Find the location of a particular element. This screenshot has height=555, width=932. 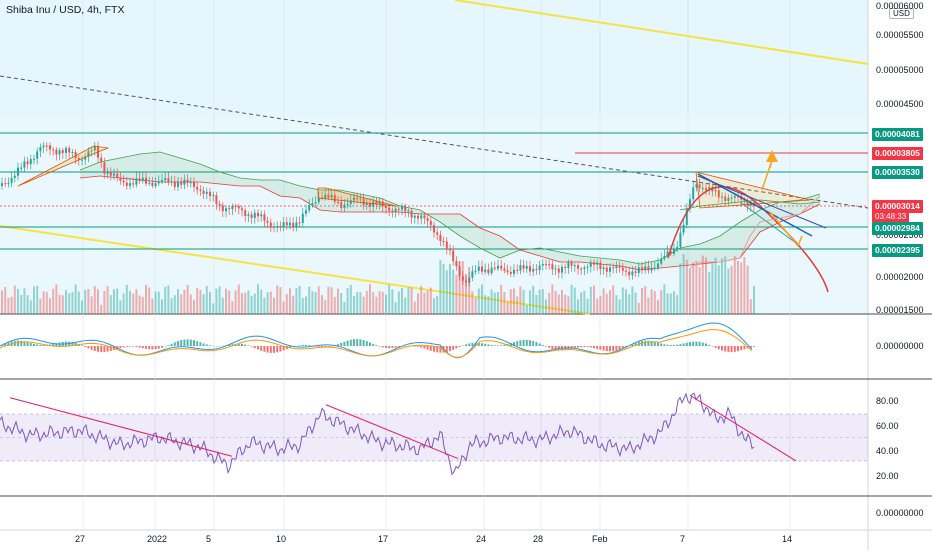

lagging-span is located at coordinates (755, 232).